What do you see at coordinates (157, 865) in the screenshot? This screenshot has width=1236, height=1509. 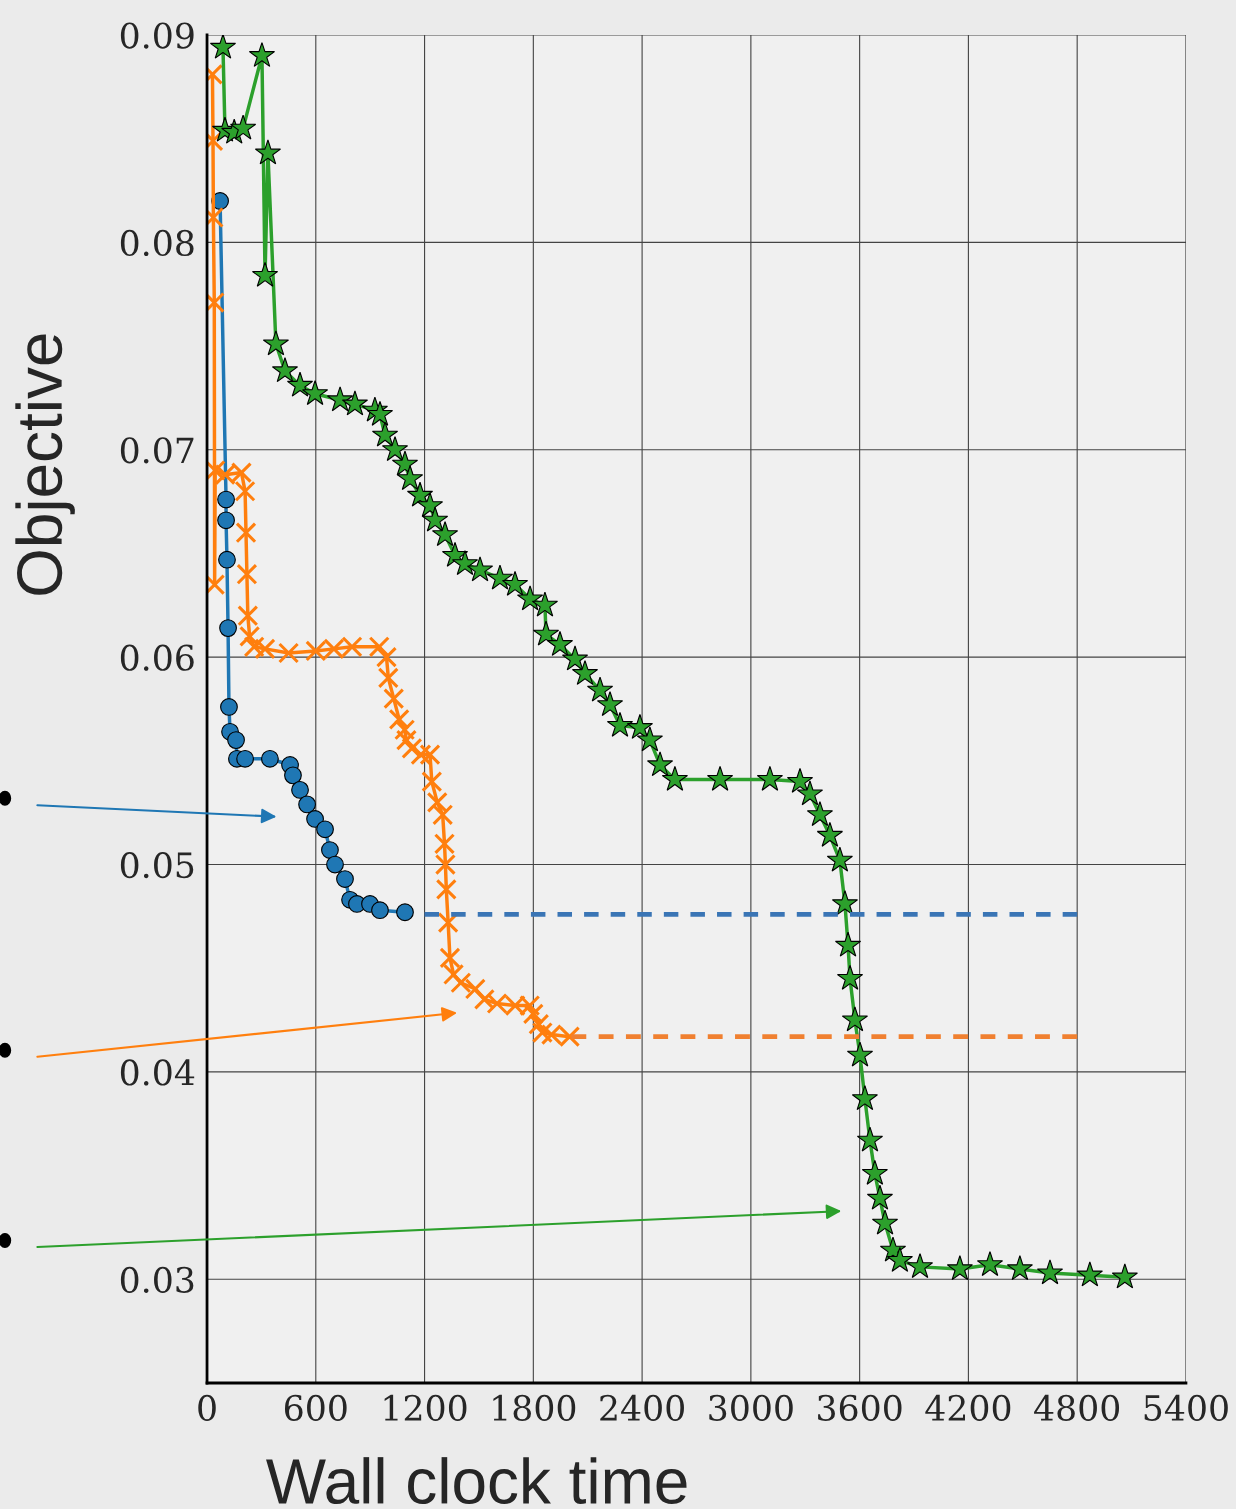 I see `y-tick-label: 0.05` at bounding box center [157, 865].